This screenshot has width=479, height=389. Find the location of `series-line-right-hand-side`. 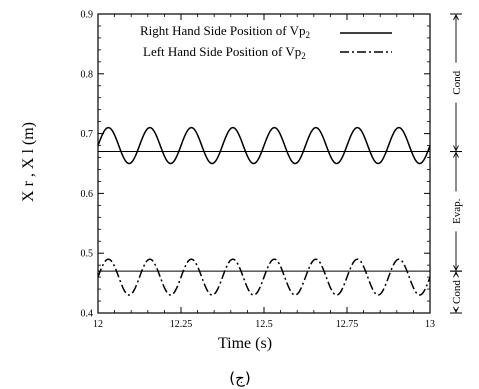

series-line-right-hand-side is located at coordinates (264, 145).